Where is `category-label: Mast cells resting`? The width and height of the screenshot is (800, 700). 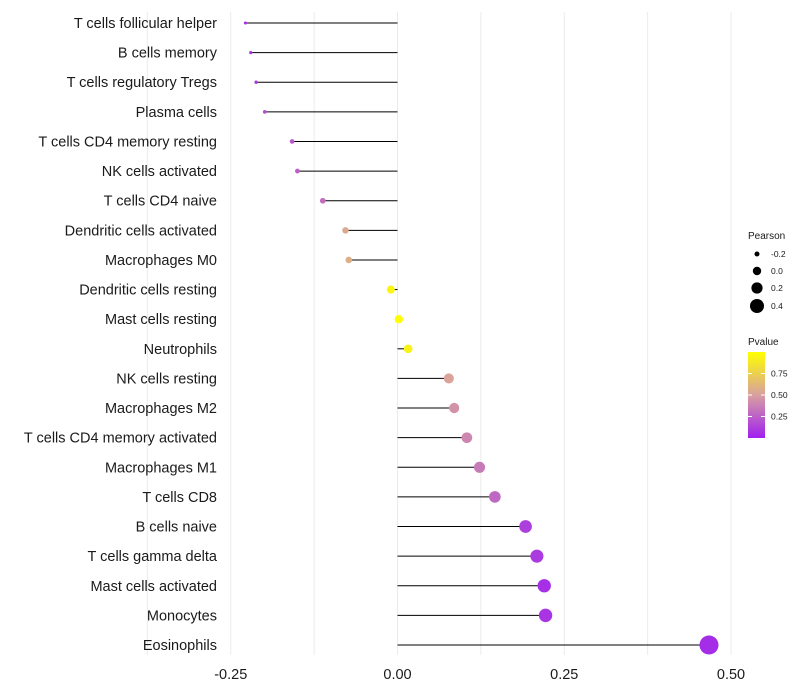
category-label: Mast cells resting is located at coordinates (161, 320).